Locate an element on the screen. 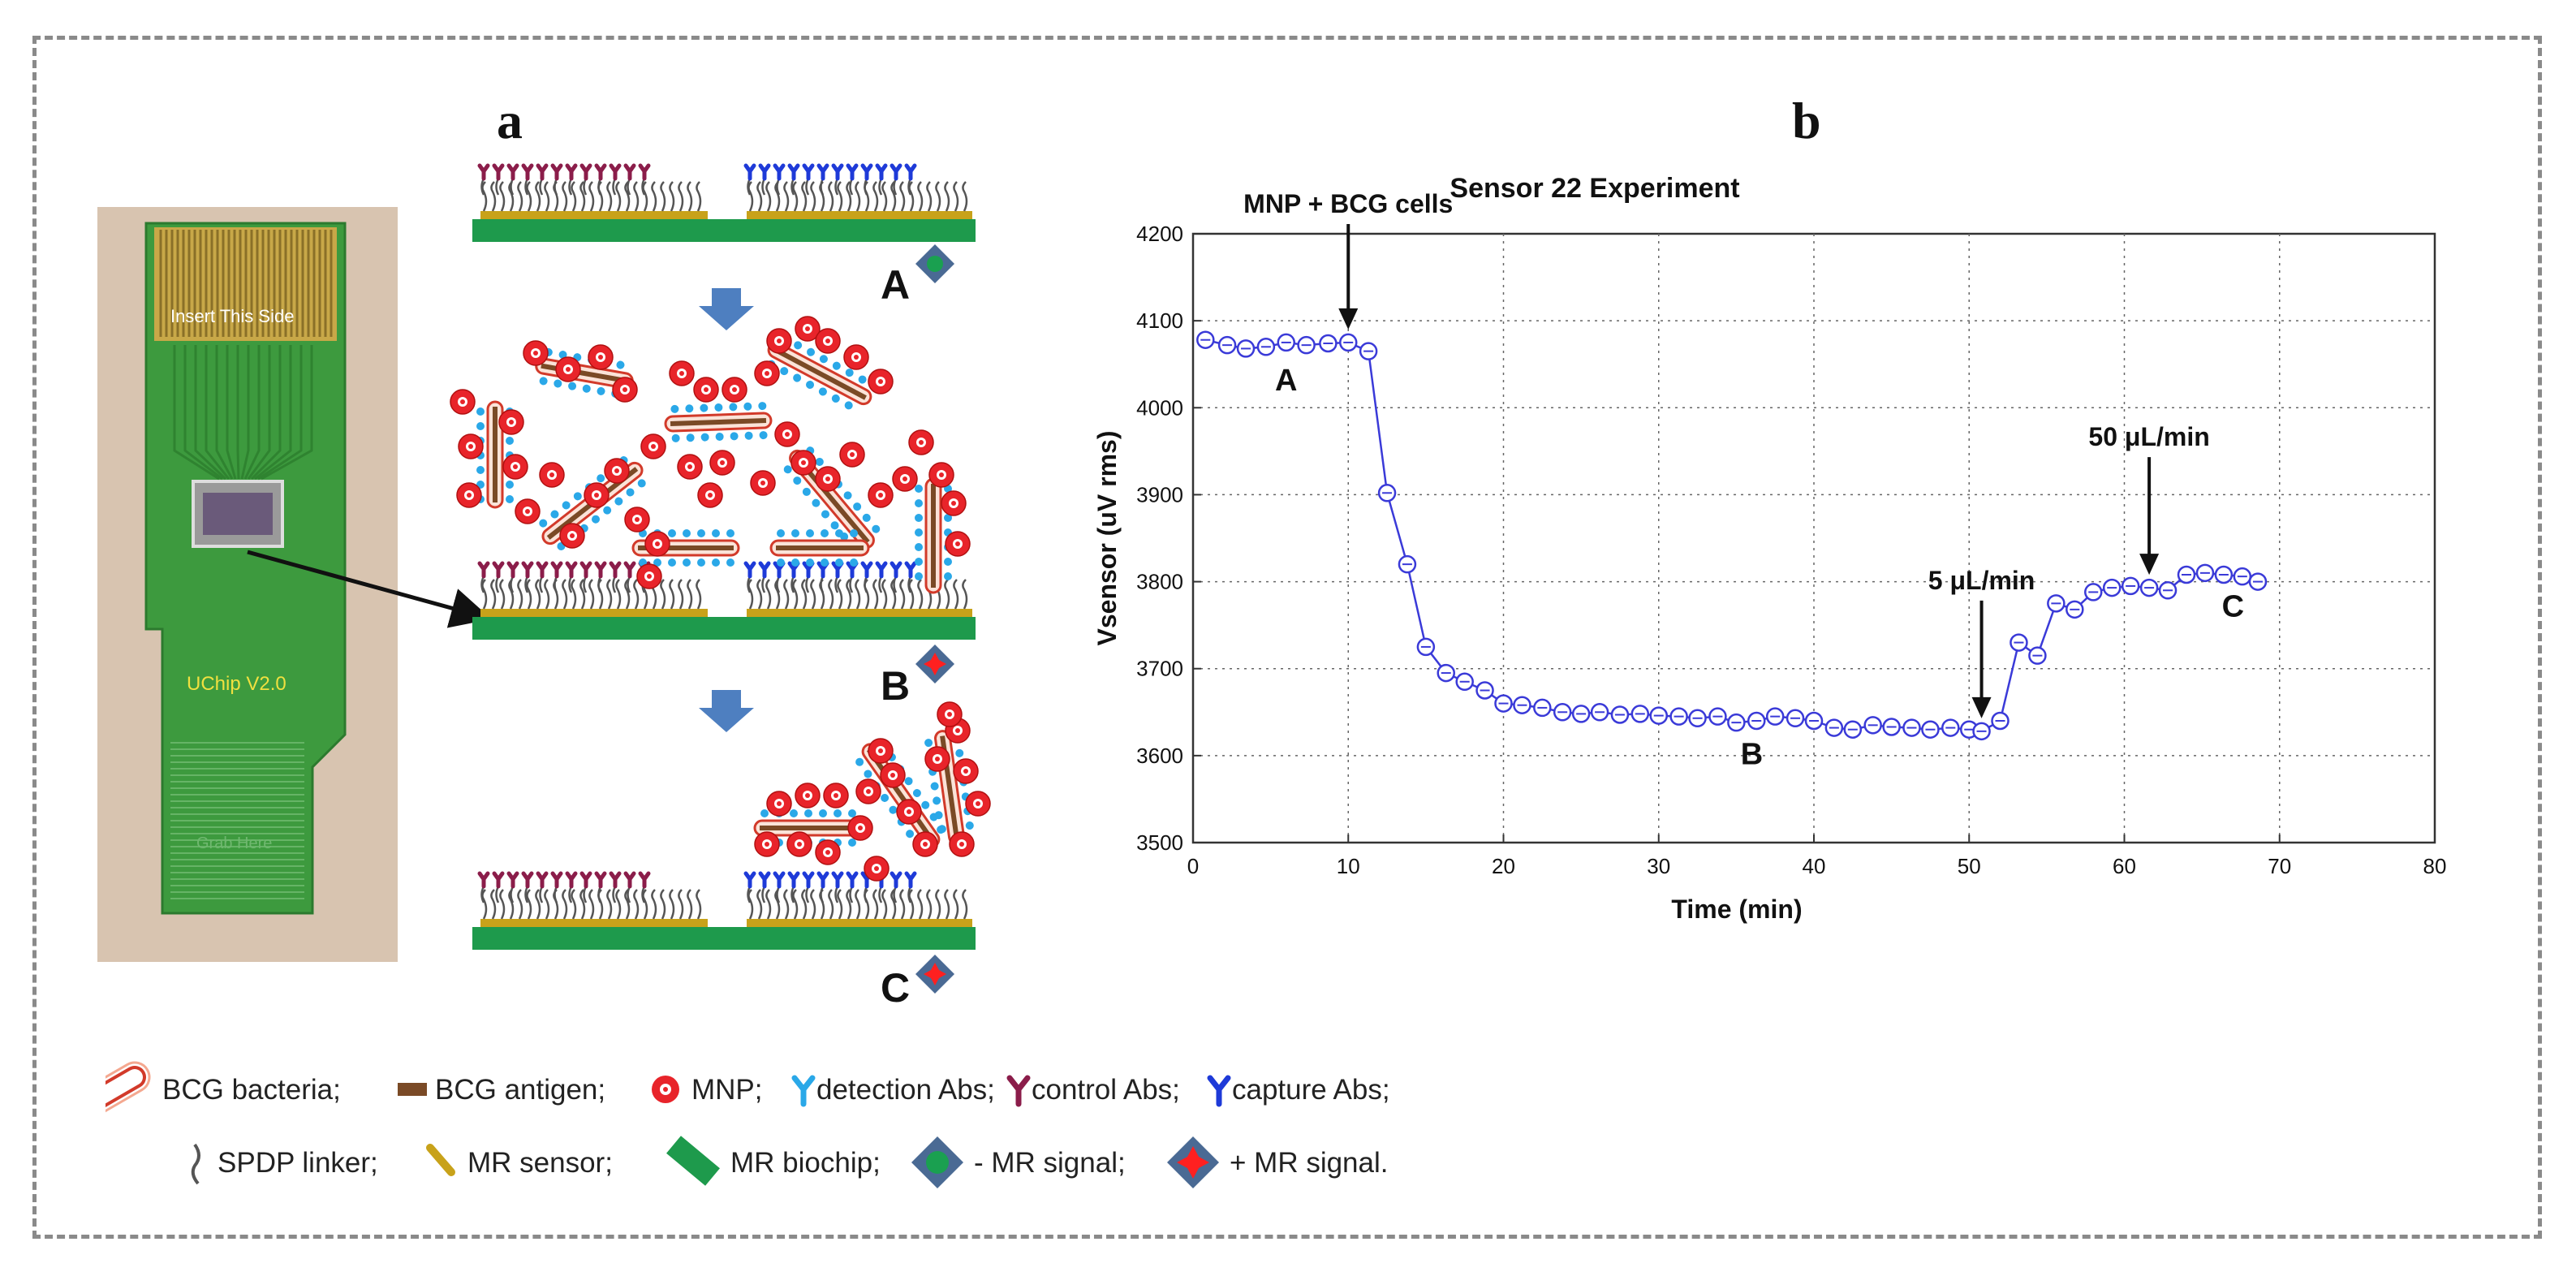 Image resolution: width=2576 pixels, height=1272 pixels. legend-plus-signal-icon is located at coordinates (1193, 1162).